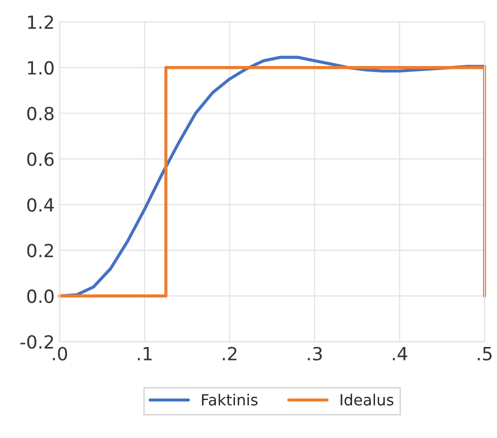  What do you see at coordinates (41, 68) in the screenshot?
I see `y-tick-label: 1.0` at bounding box center [41, 68].